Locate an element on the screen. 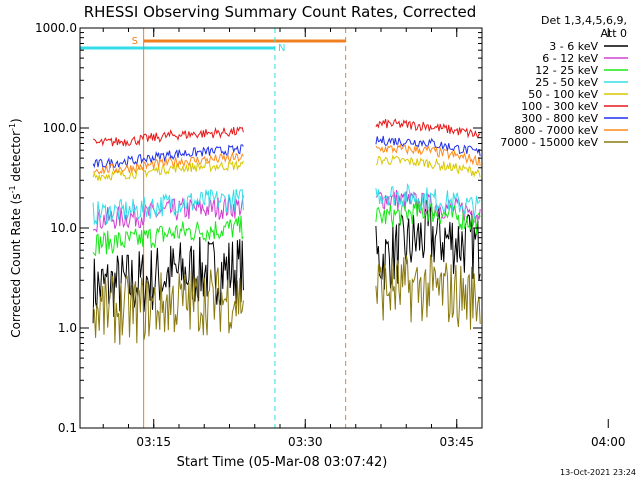 The height and width of the screenshot is (480, 640). legend-label-5: 100 - 300 keV is located at coordinates (559, 106).